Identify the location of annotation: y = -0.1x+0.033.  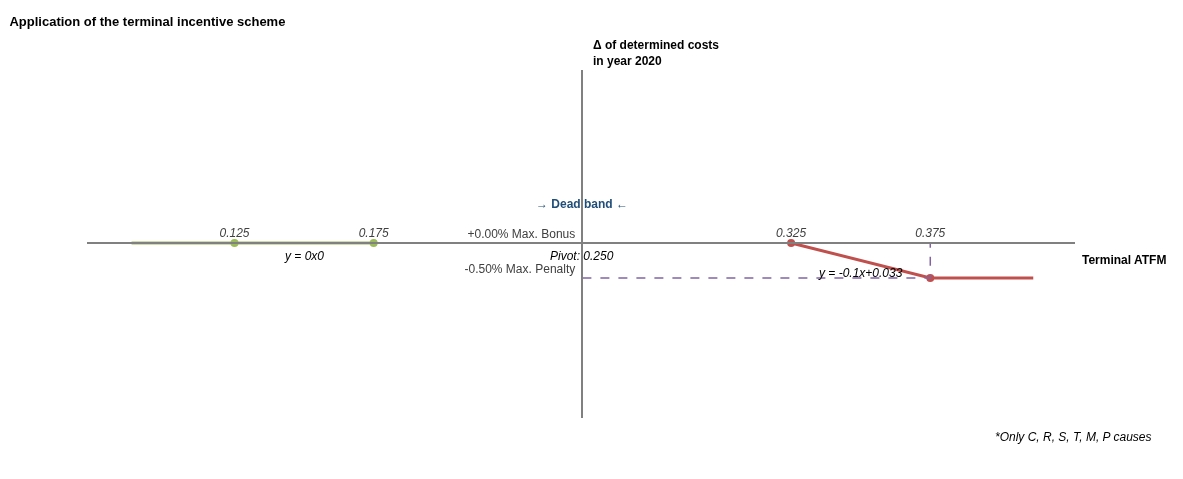
(860, 273).